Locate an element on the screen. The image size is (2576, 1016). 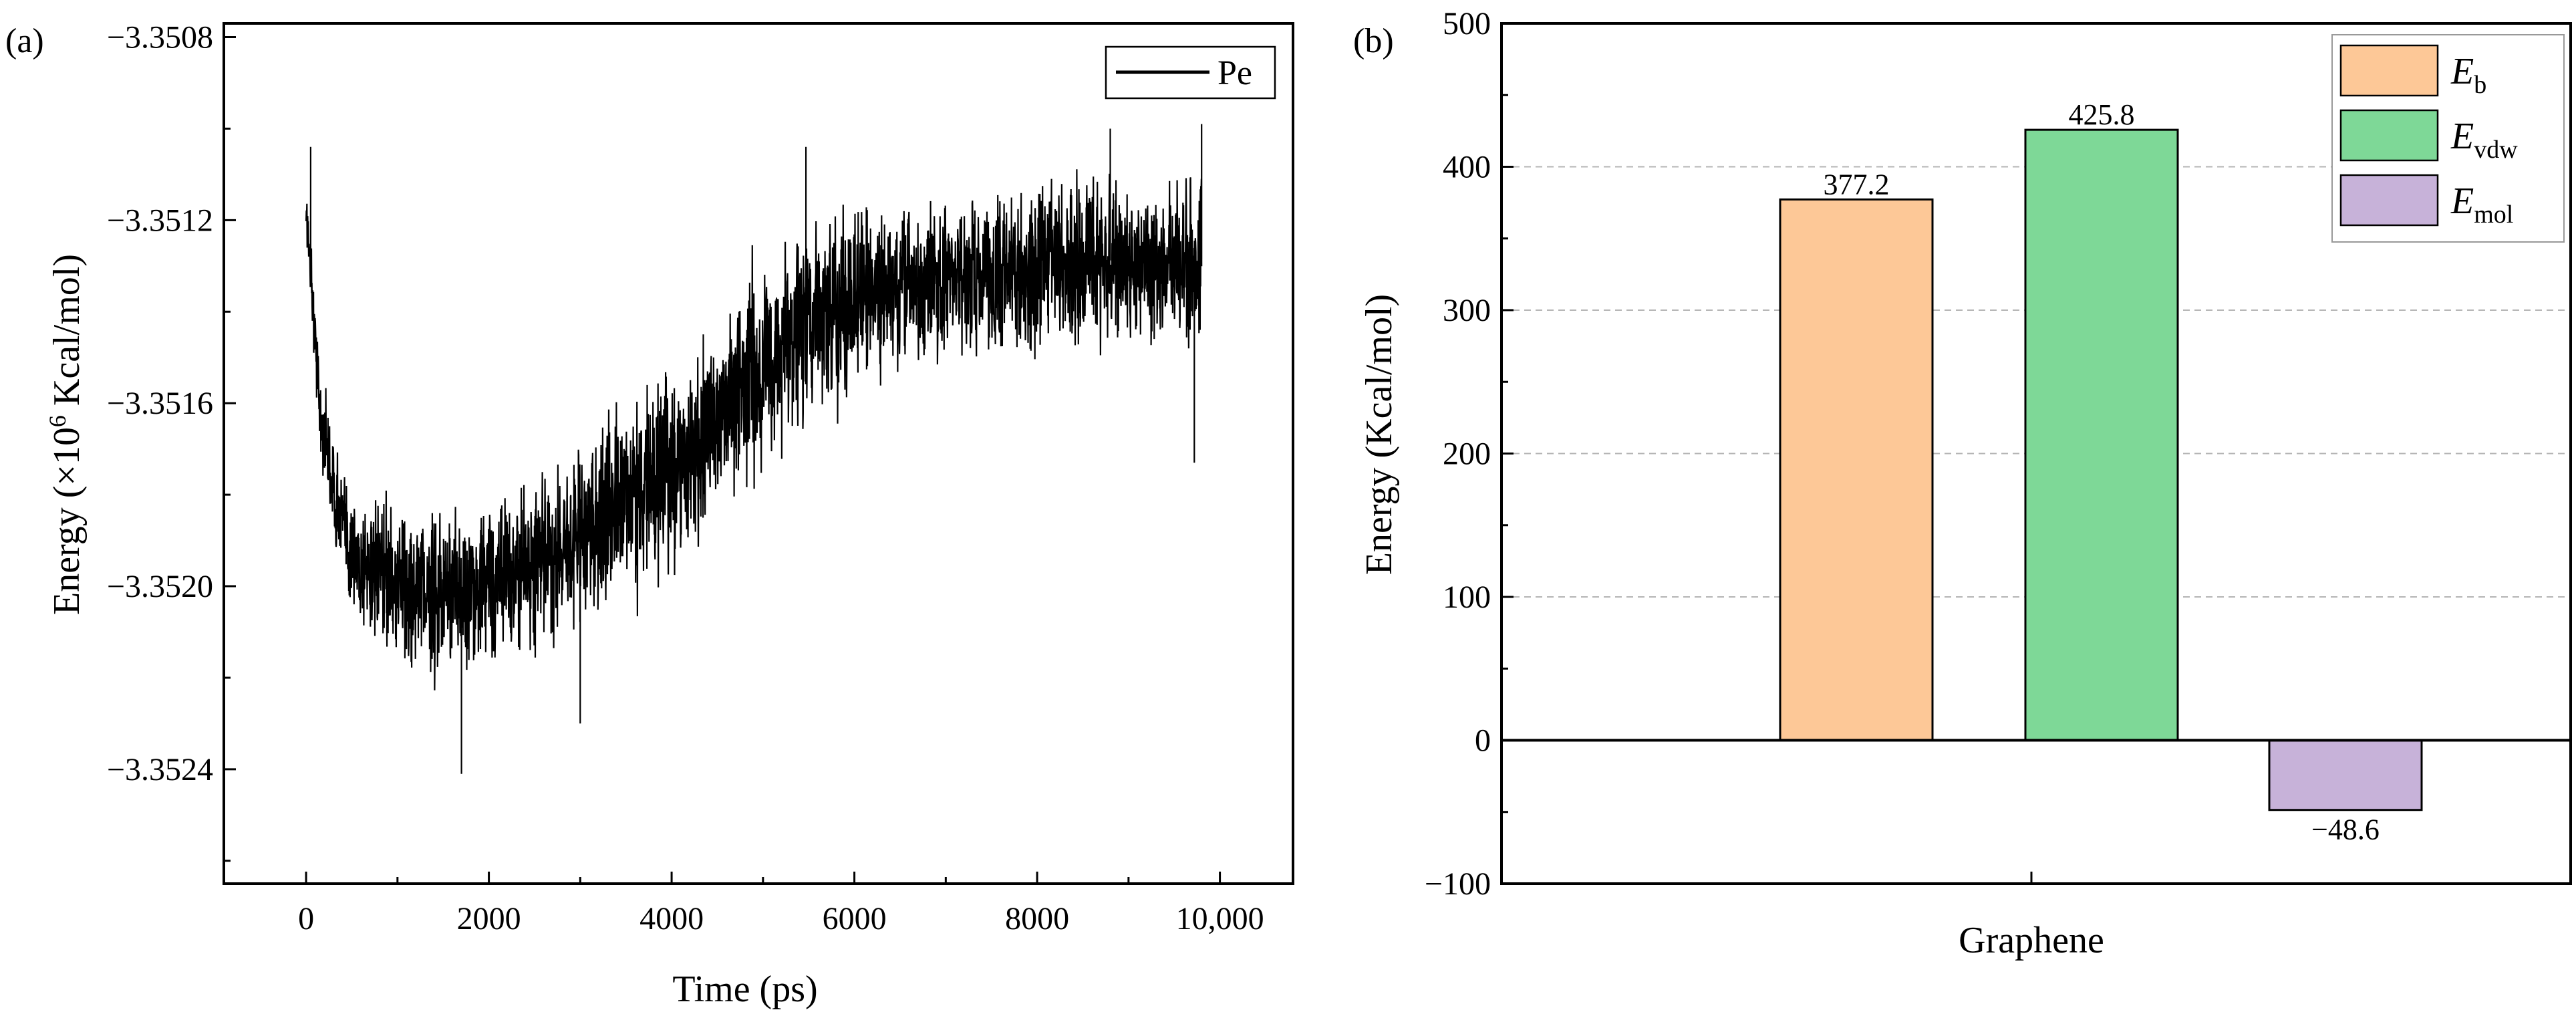
panel-a-y-axis-title: Energy (×106 Kcal/mol) is located at coordinates (66, 434).